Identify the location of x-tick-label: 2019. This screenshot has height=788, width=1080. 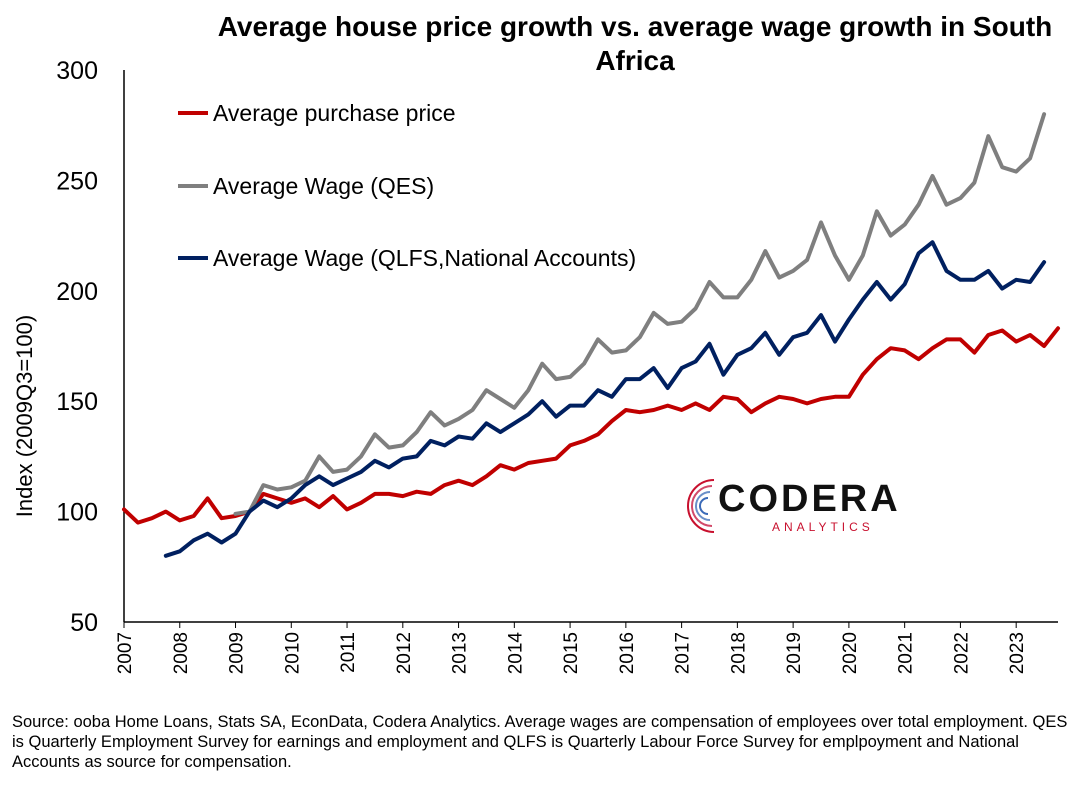
(794, 653).